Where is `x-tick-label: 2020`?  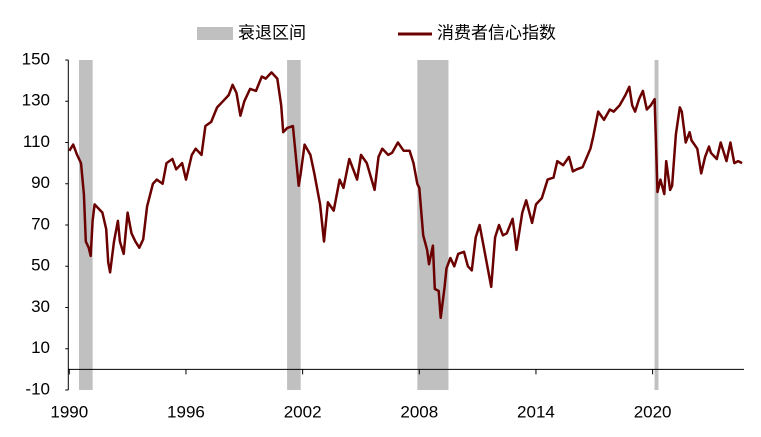 x-tick-label: 2020 is located at coordinates (653, 411).